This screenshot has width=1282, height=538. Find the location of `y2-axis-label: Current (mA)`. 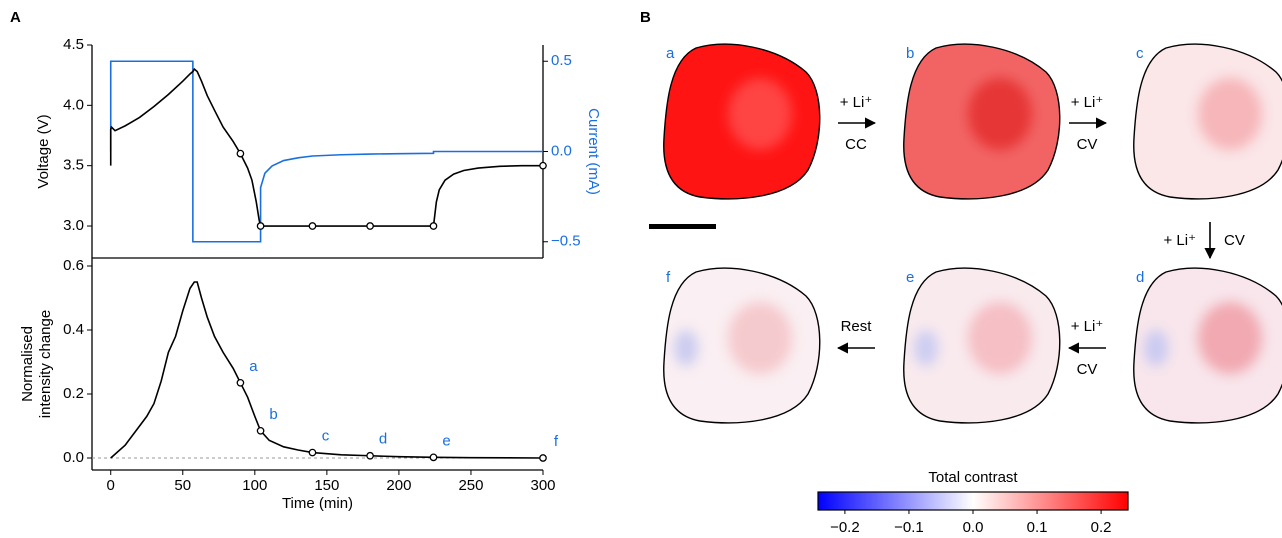

y2-axis-label: Current (mA) is located at coordinates (593, 151).